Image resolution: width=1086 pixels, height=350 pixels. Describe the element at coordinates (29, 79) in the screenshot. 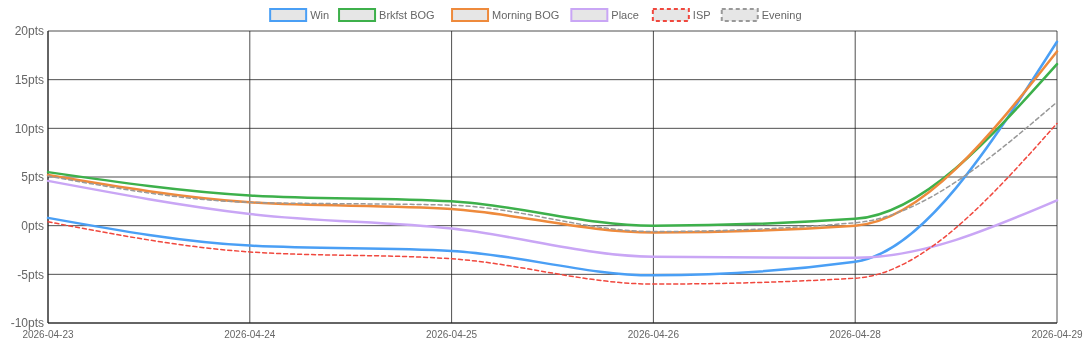

I see `y-tick-label: 15pts` at that location.